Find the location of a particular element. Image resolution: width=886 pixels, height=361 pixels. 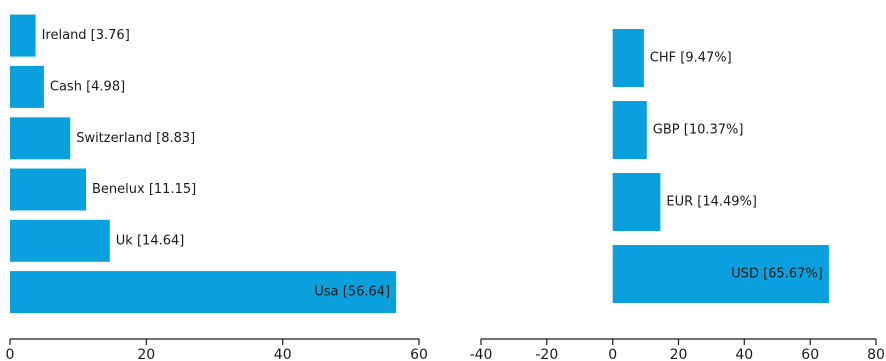

left-bar-uk is located at coordinates (60, 240).